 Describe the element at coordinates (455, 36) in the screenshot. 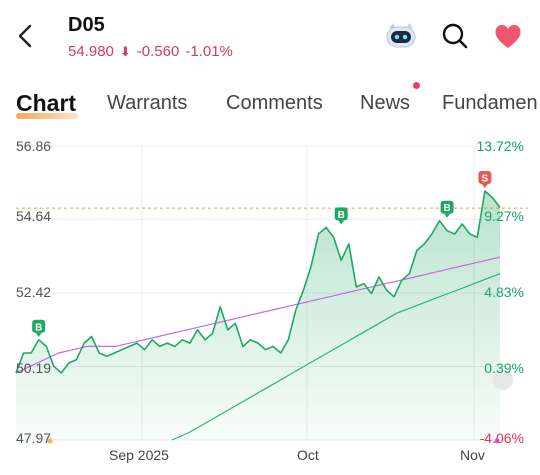

I see `search-icon` at that location.